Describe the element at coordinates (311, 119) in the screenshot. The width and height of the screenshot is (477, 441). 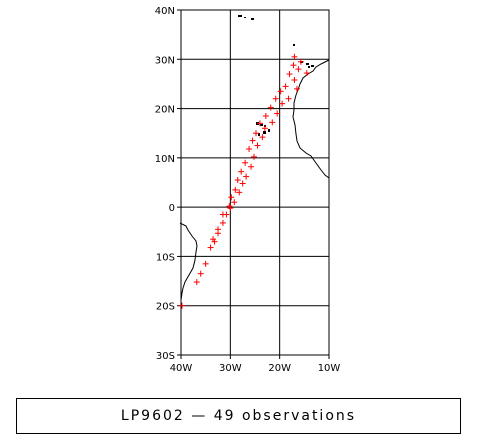
I see `africa-coastline` at that location.